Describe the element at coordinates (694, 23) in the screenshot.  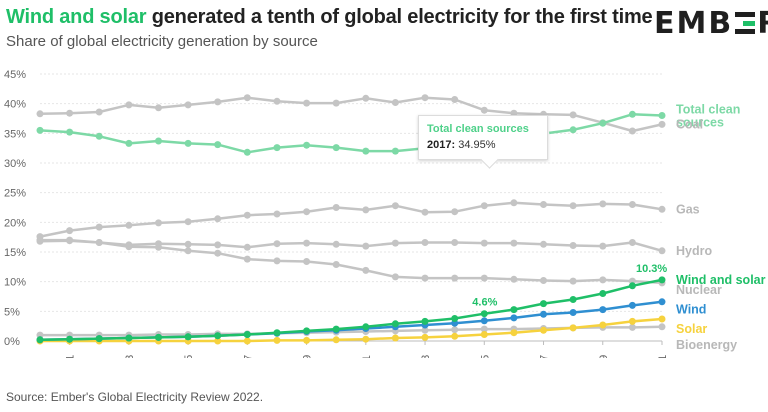
I see `logo-text-left: EMB` at that location.